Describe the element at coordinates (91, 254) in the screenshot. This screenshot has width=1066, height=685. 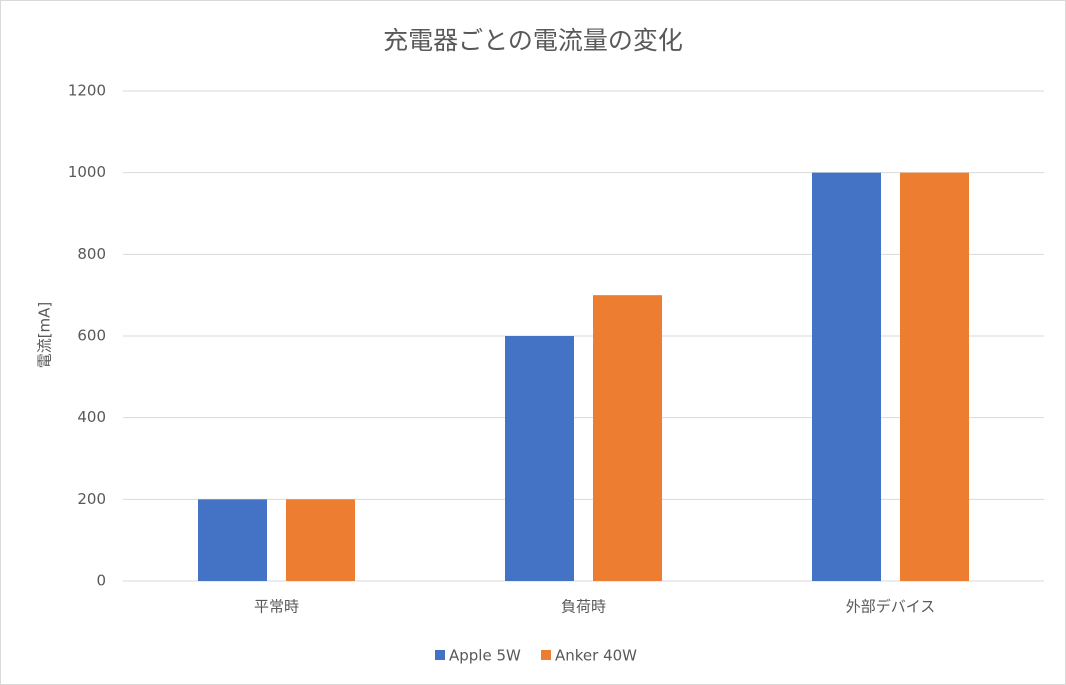
I see `y-tick-label: 800` at that location.